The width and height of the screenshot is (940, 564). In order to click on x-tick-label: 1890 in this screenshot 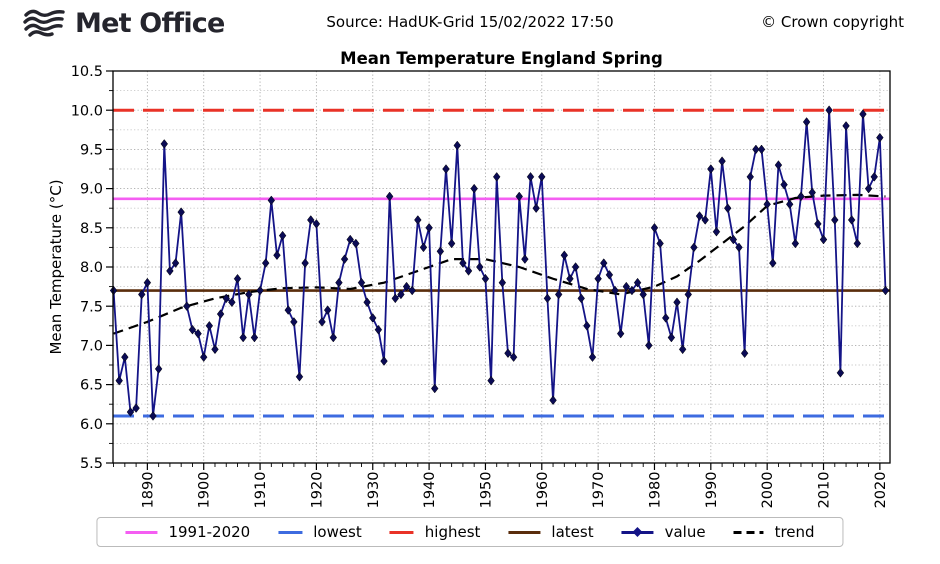, I will do `click(148, 490)`.